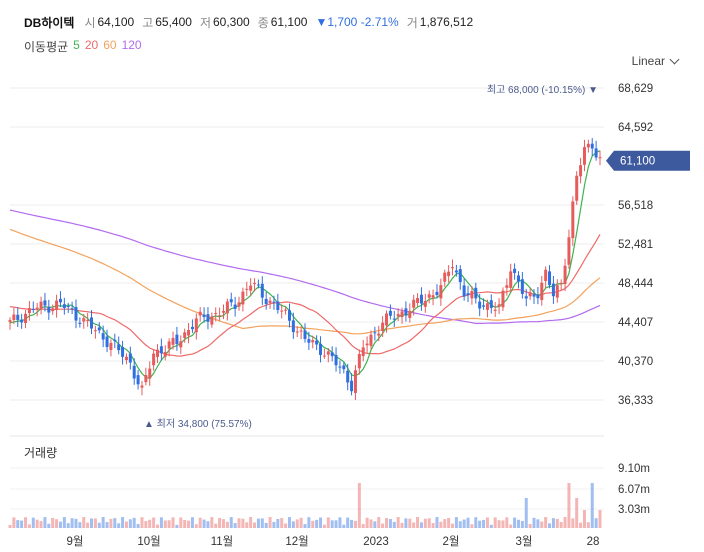 This screenshot has width=704, height=552. I want to click on ma-5-legend: 5, so click(76, 45).